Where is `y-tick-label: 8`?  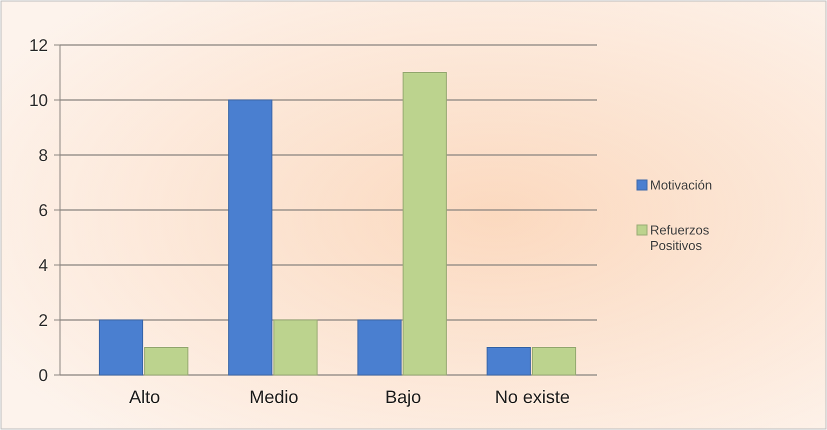
y-tick-label: 8 is located at coordinates (43, 155).